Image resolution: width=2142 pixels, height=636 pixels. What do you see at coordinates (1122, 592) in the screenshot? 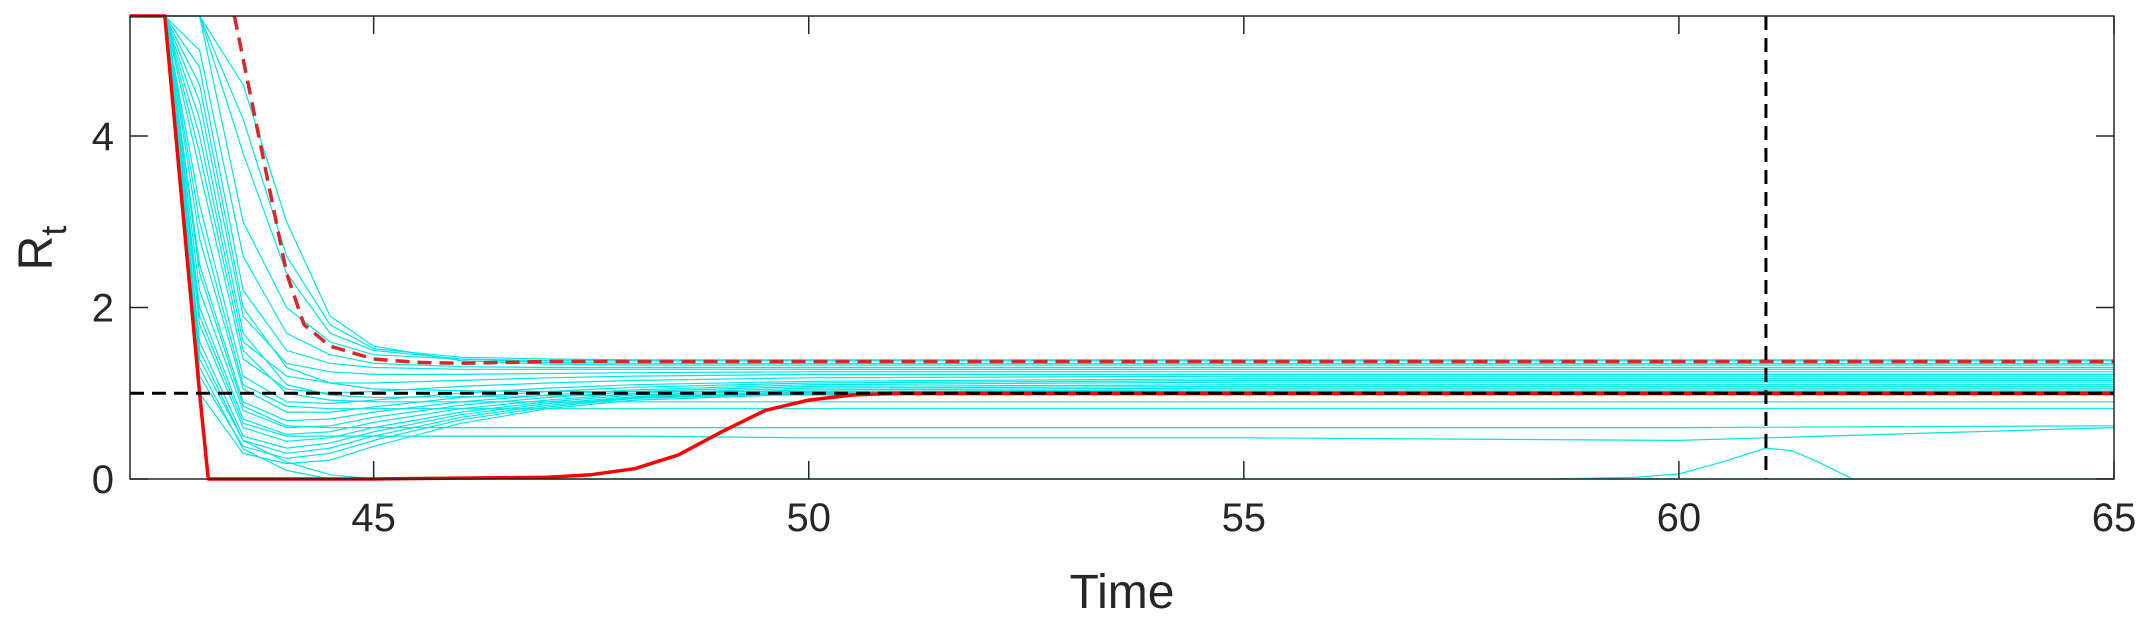
I see `x-axis-label: Time` at bounding box center [1122, 592].